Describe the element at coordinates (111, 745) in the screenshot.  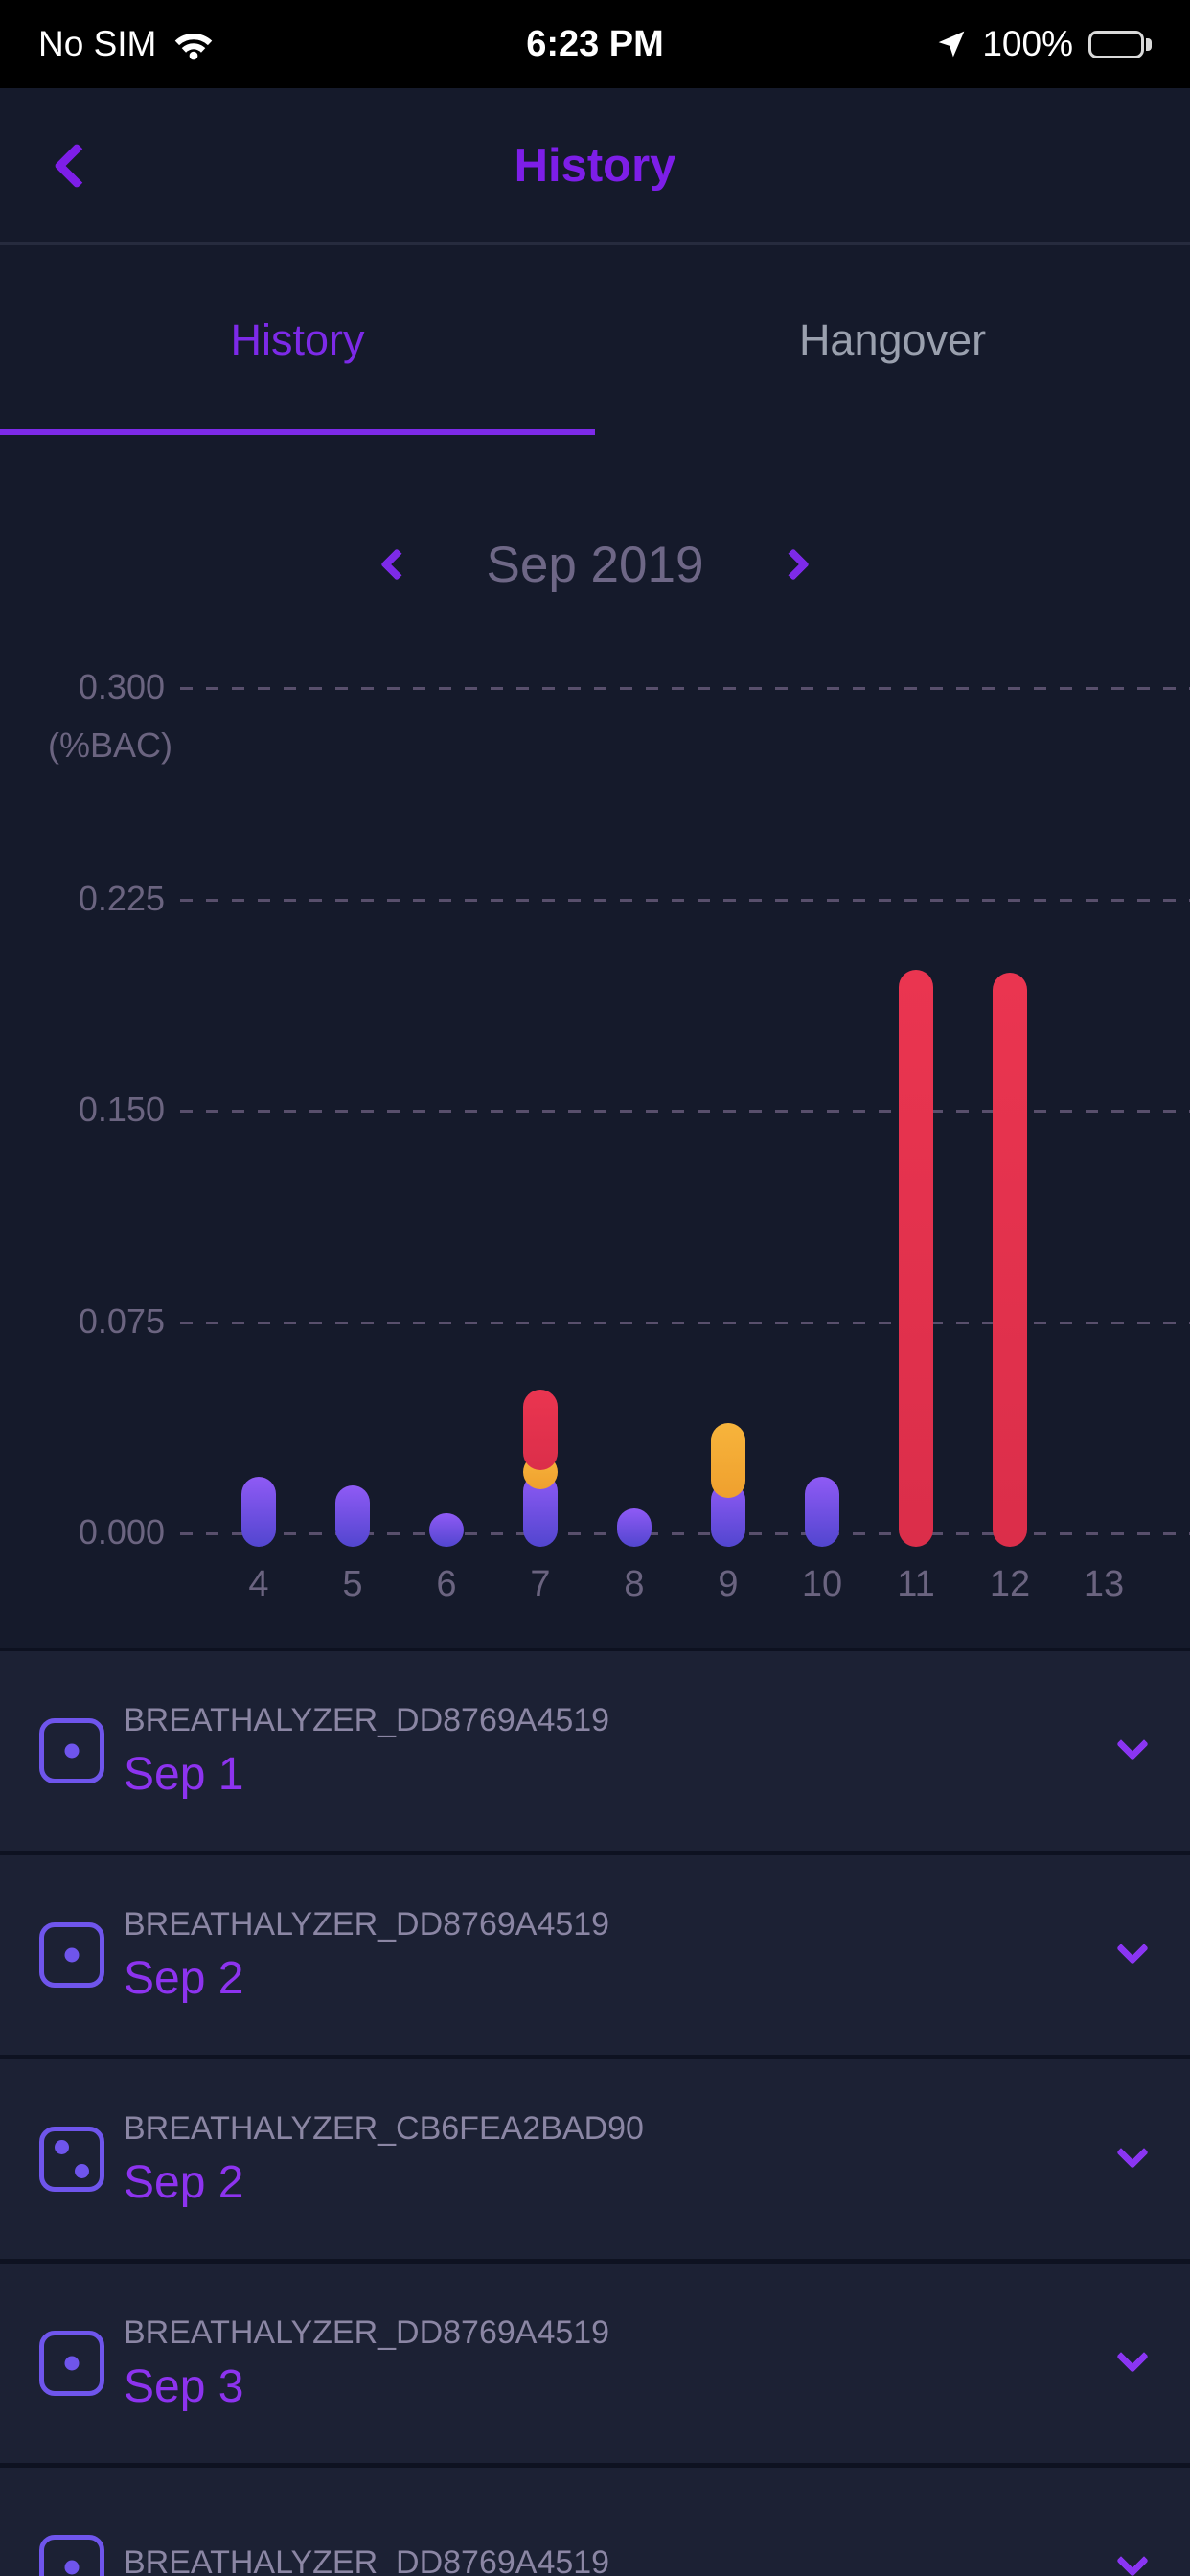
I see `y-axis-unit-label: (%BAC)` at that location.